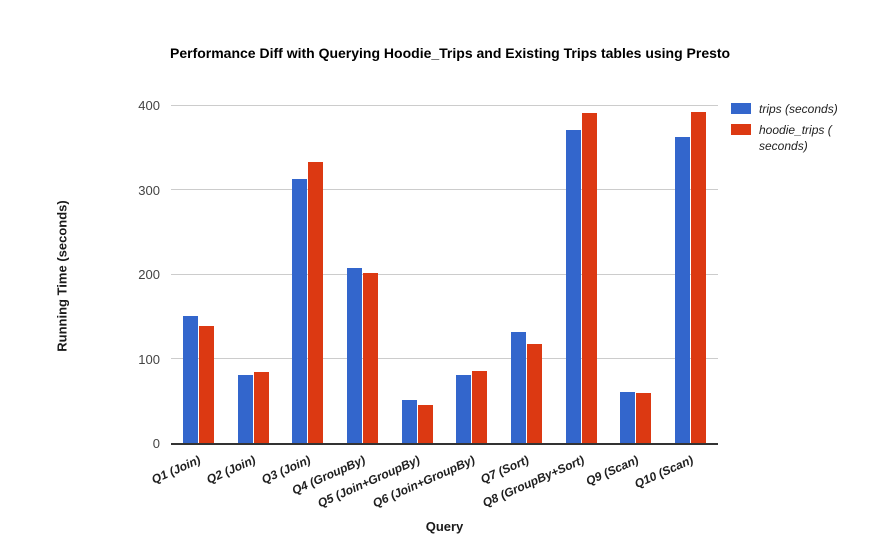  I want to click on y-axis-title: Running Time (seconds), so click(62, 276).